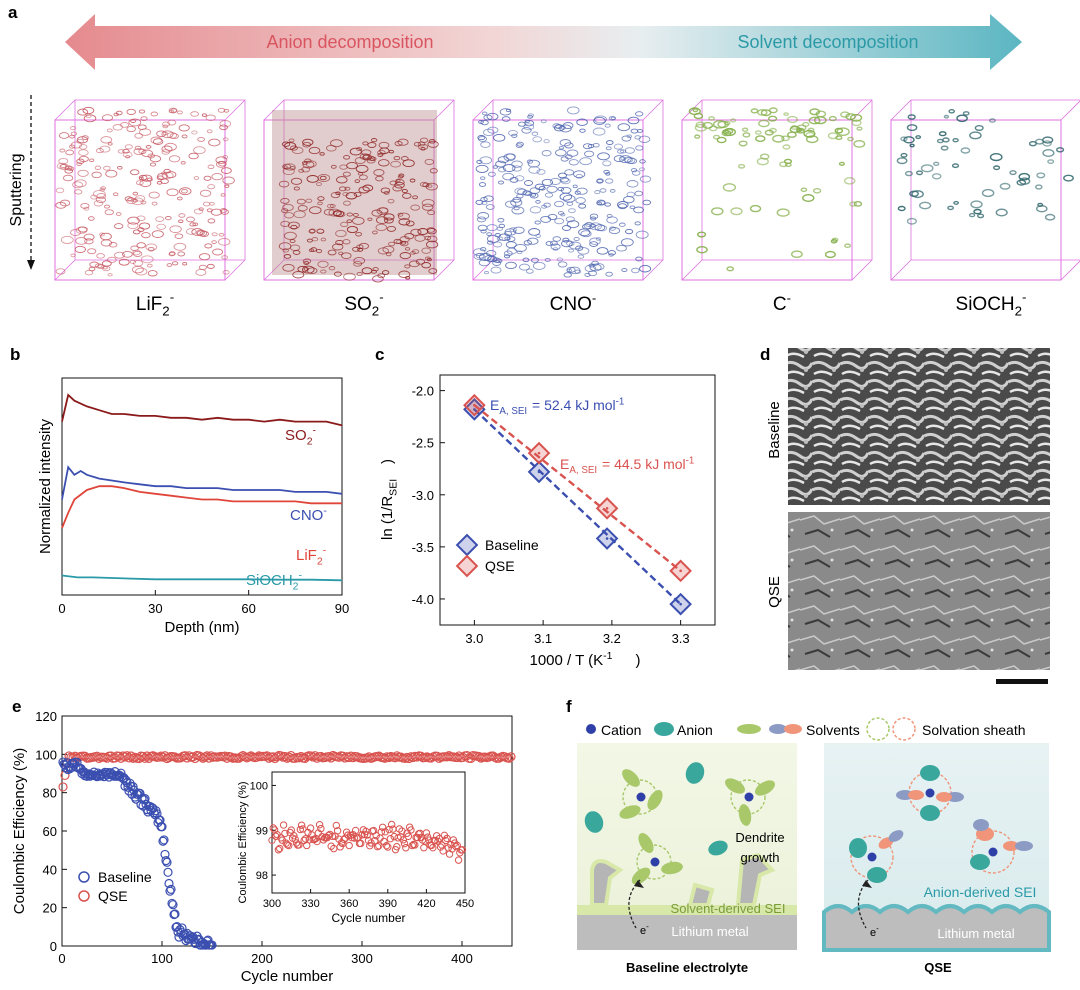  I want to click on chart-c-fit-qse, so click(577, 488).